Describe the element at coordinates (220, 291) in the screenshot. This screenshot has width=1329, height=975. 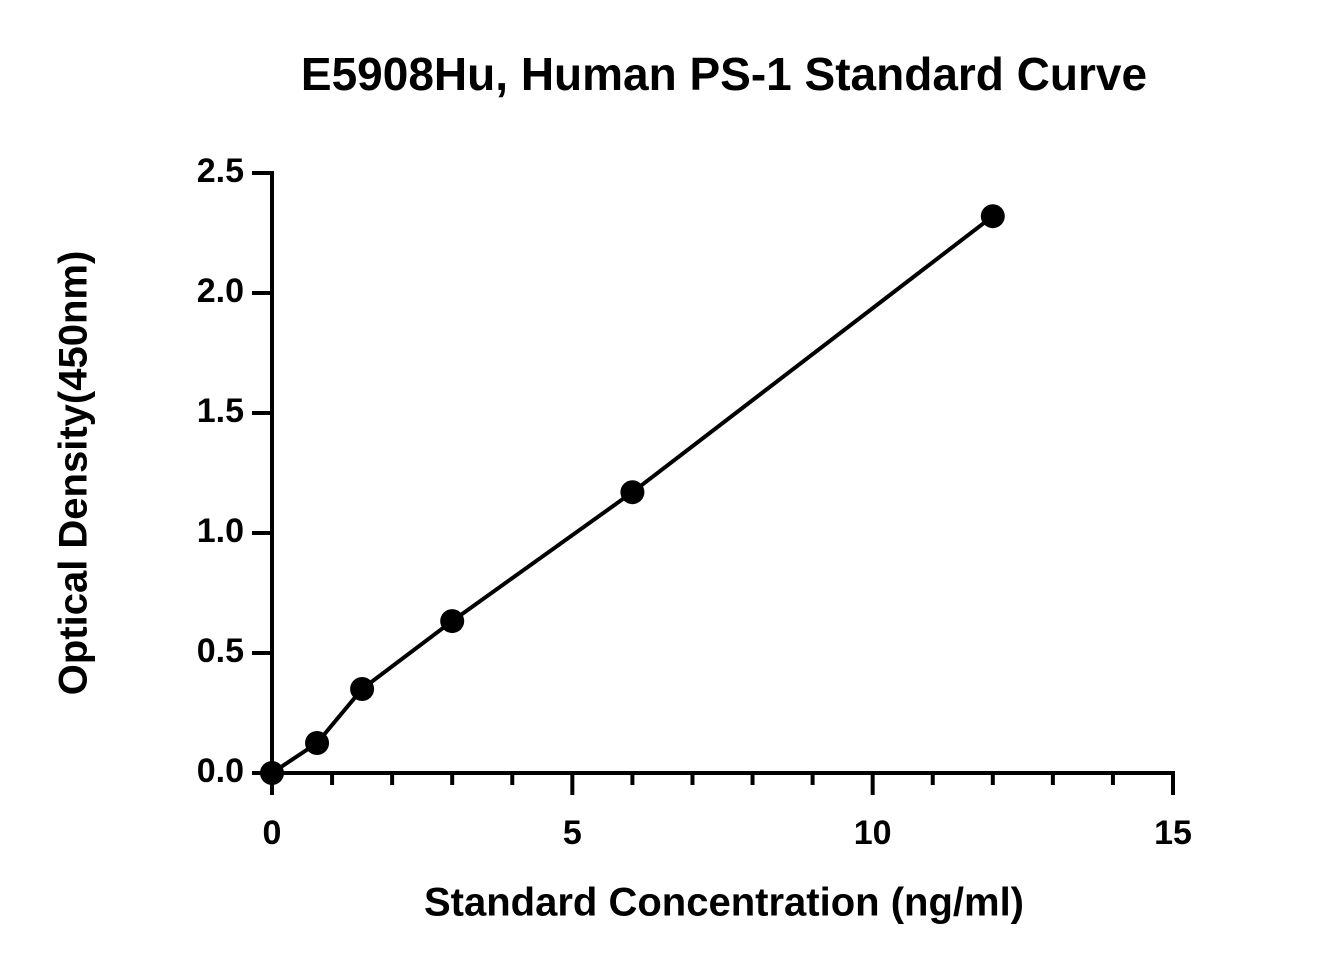
I see `y-tick-label: 2.0` at that location.